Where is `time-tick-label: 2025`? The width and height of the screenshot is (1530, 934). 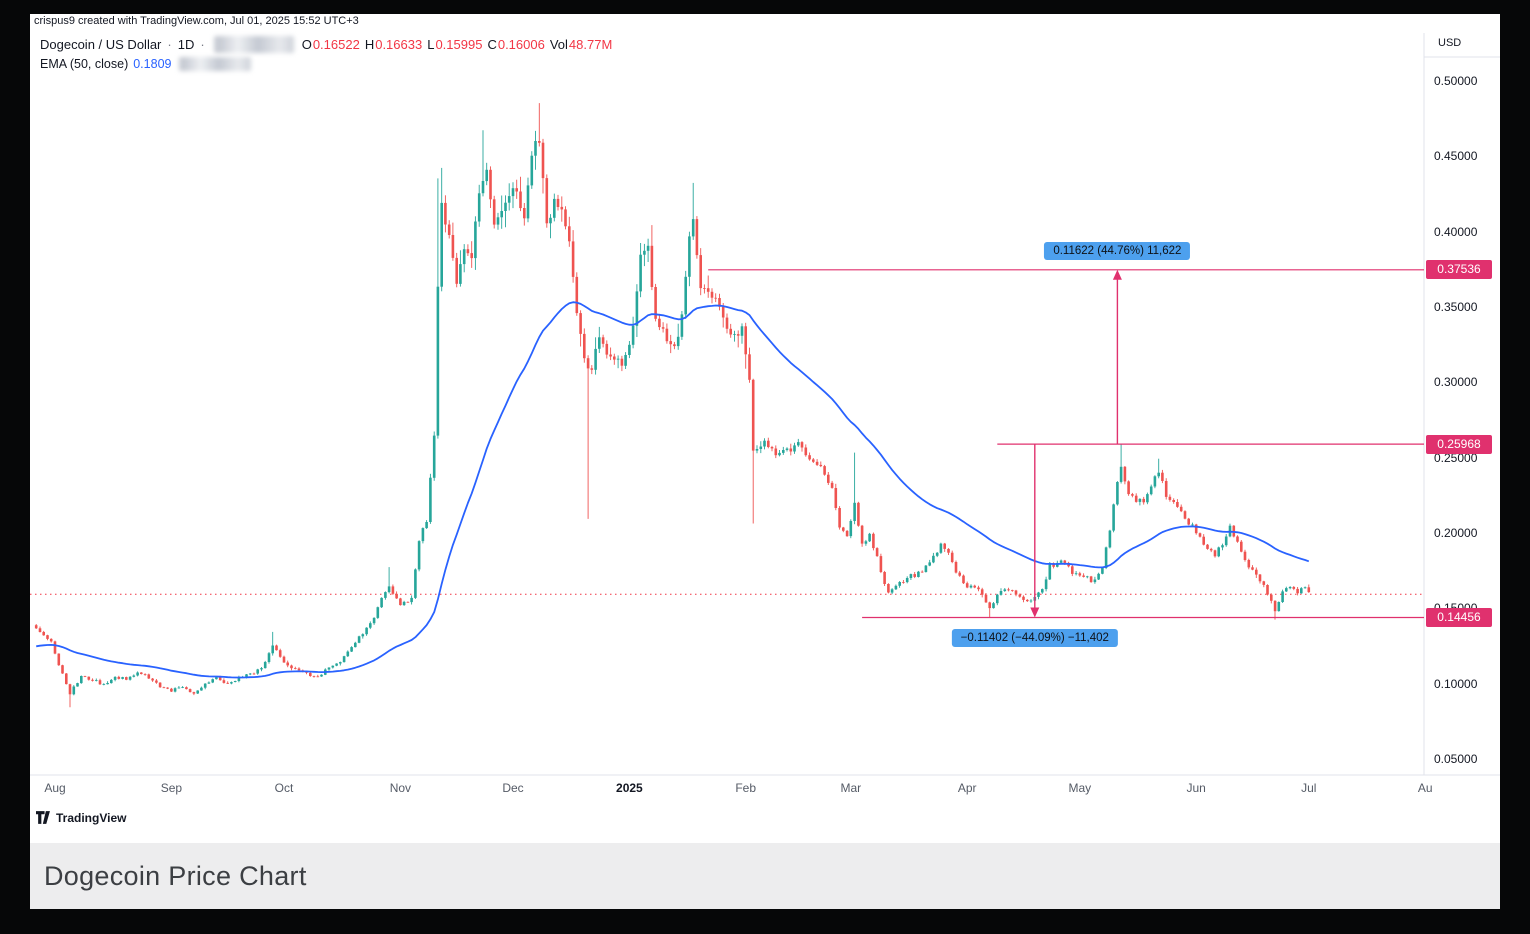 time-tick-label: 2025 is located at coordinates (629, 788).